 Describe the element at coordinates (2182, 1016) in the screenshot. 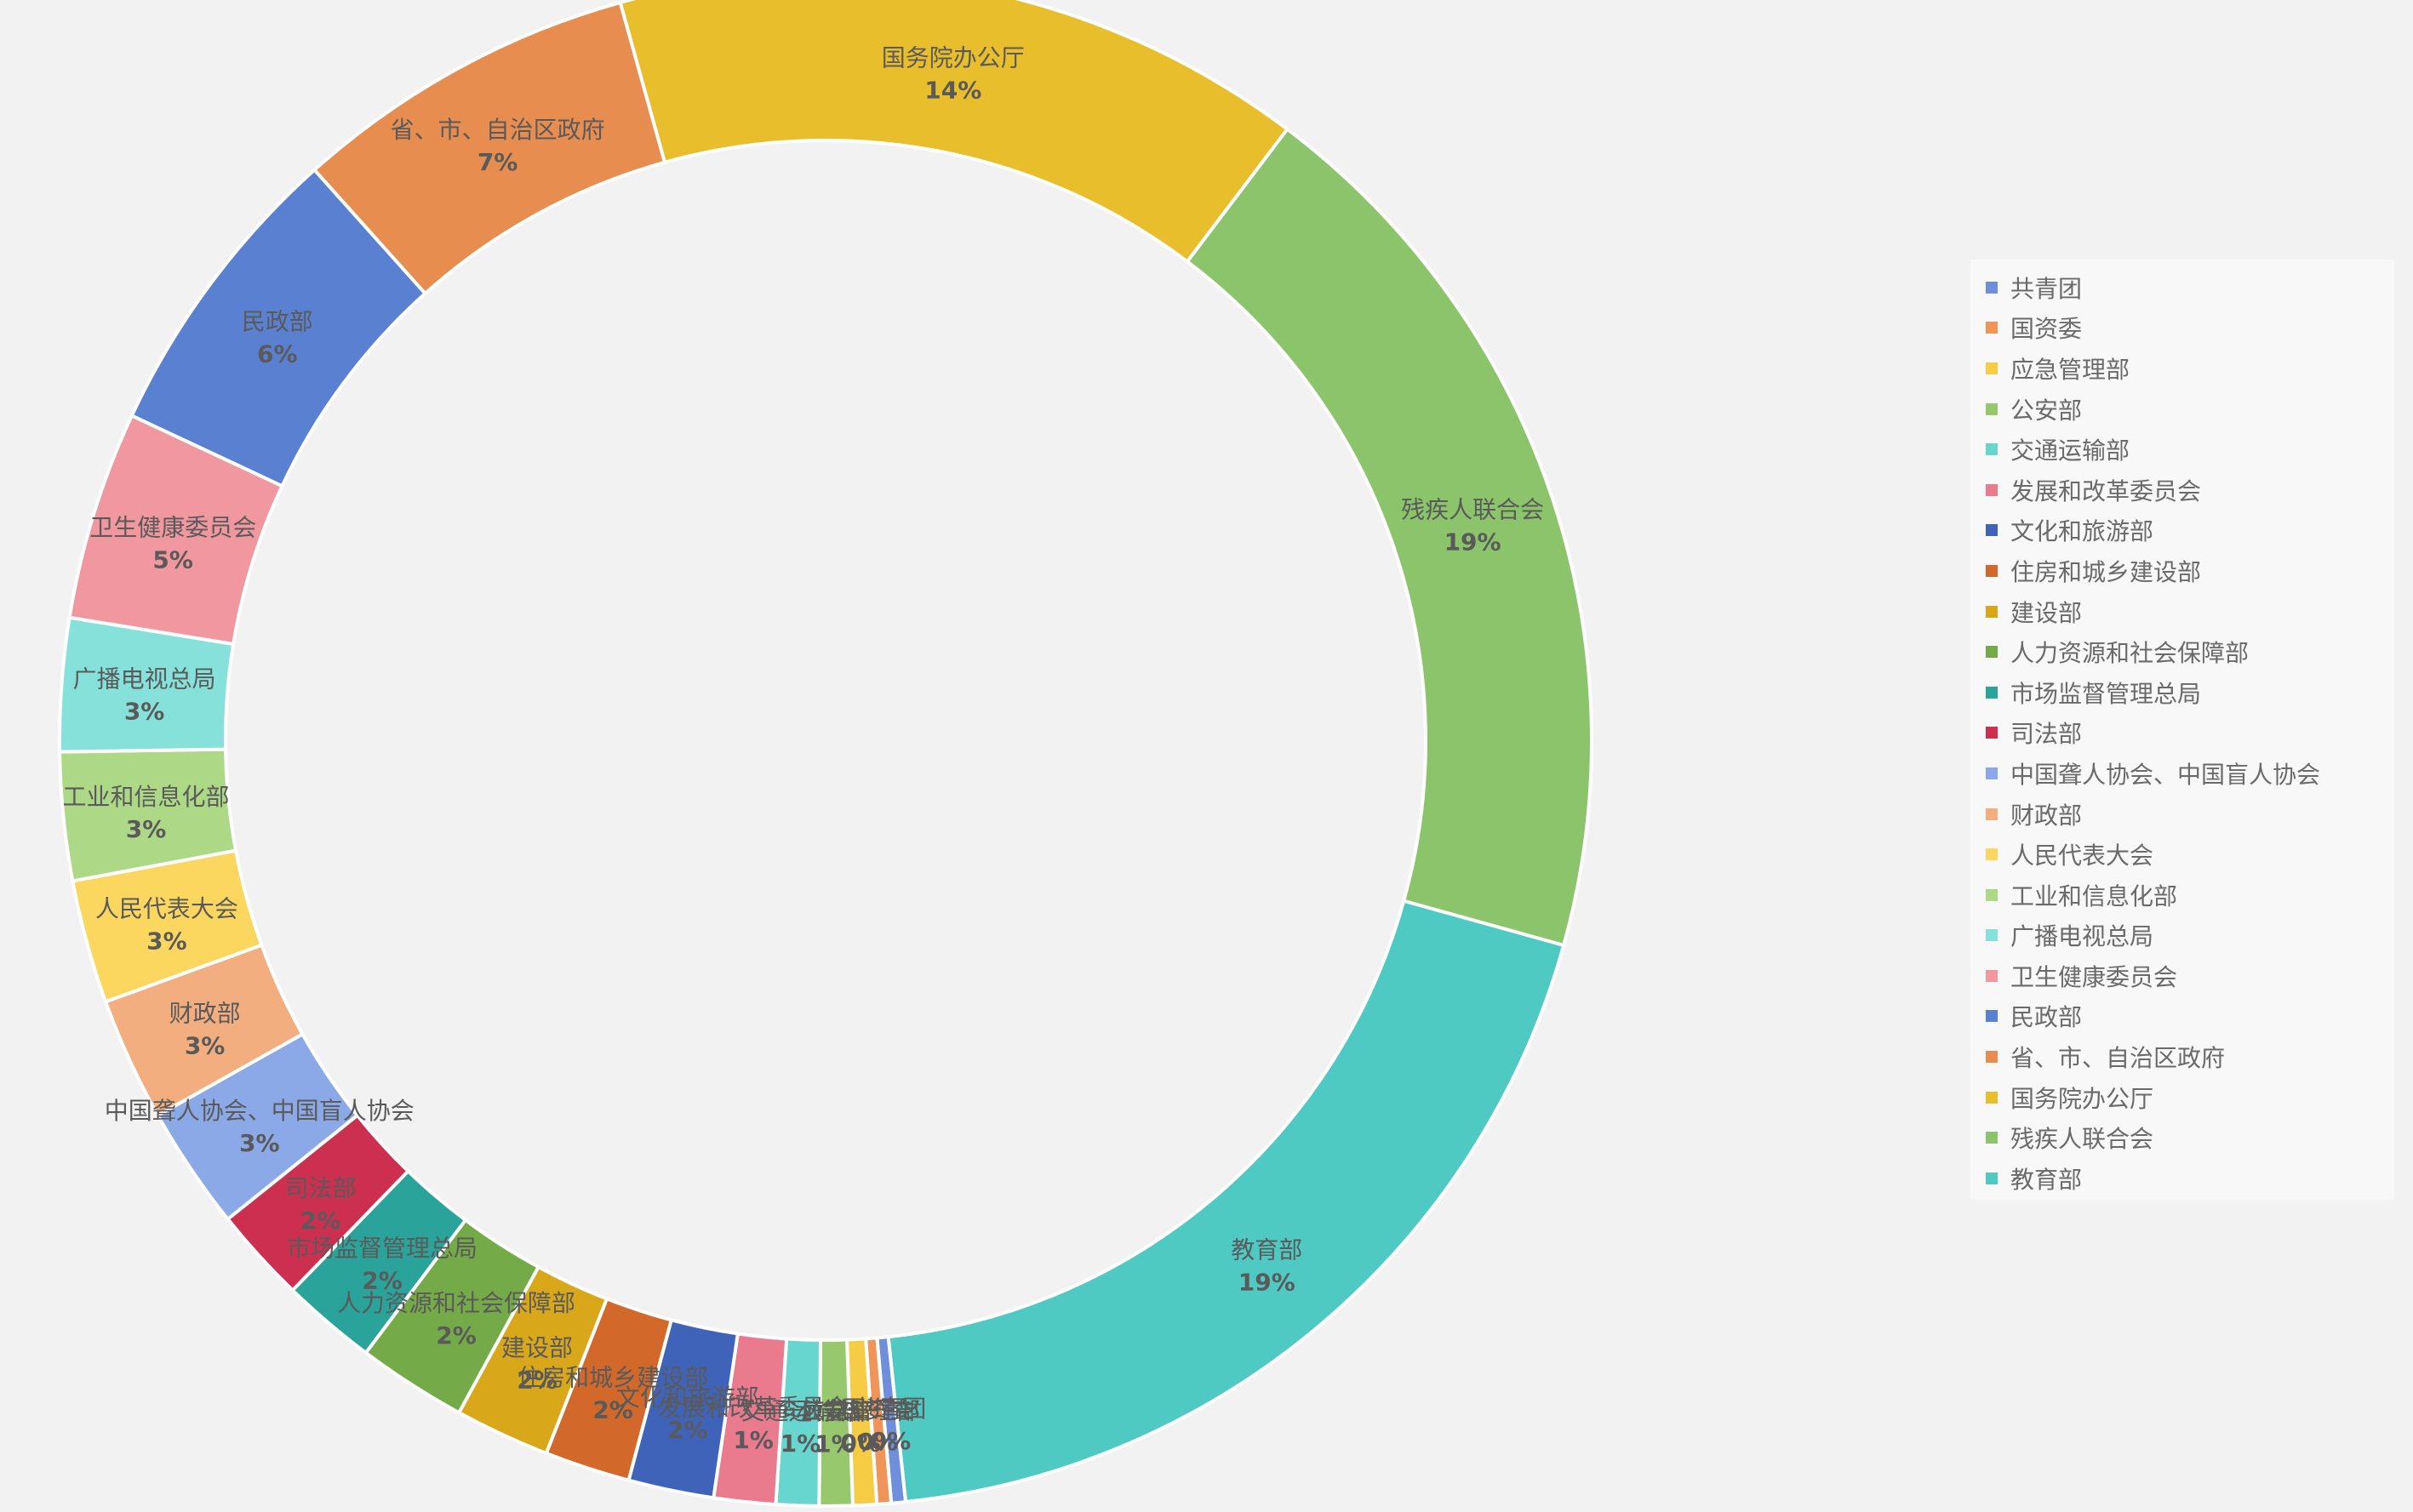

I see `legend-item-18: 民政部` at that location.